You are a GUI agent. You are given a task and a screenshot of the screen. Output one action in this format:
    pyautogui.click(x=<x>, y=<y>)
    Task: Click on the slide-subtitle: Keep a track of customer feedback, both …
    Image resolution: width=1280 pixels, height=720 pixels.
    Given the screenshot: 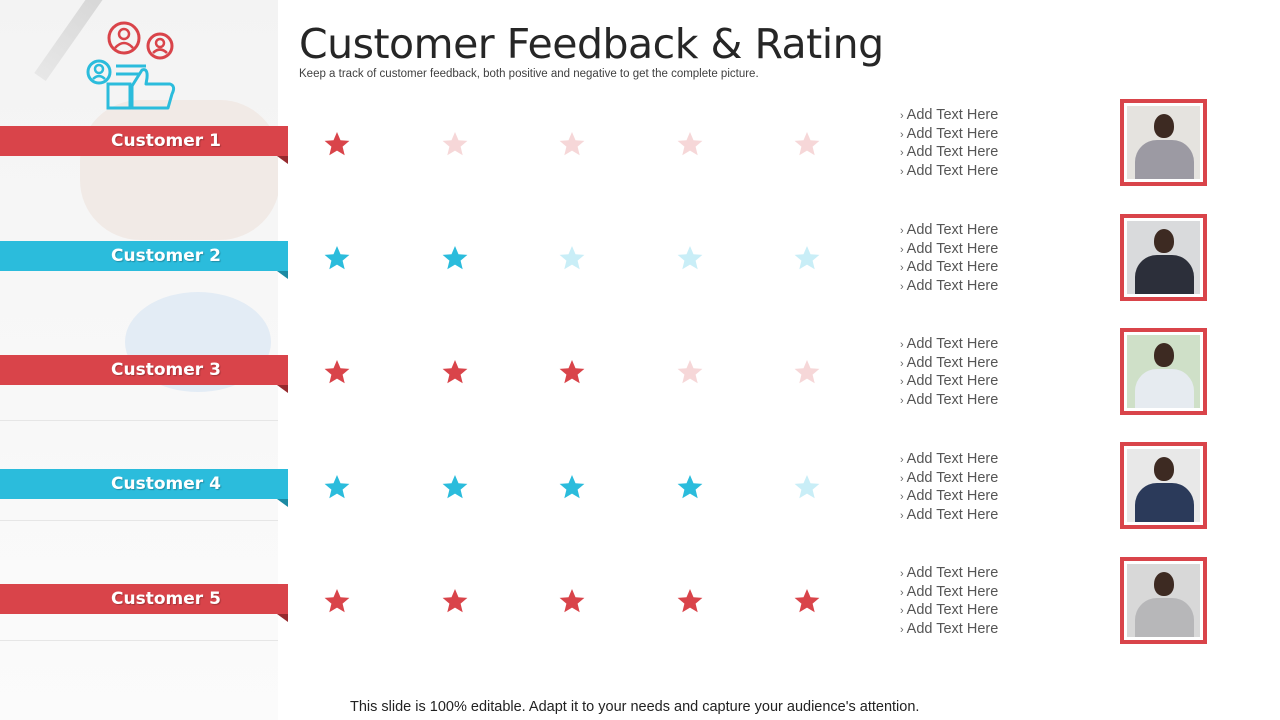 What is the action you would take?
    pyautogui.click(x=529, y=74)
    